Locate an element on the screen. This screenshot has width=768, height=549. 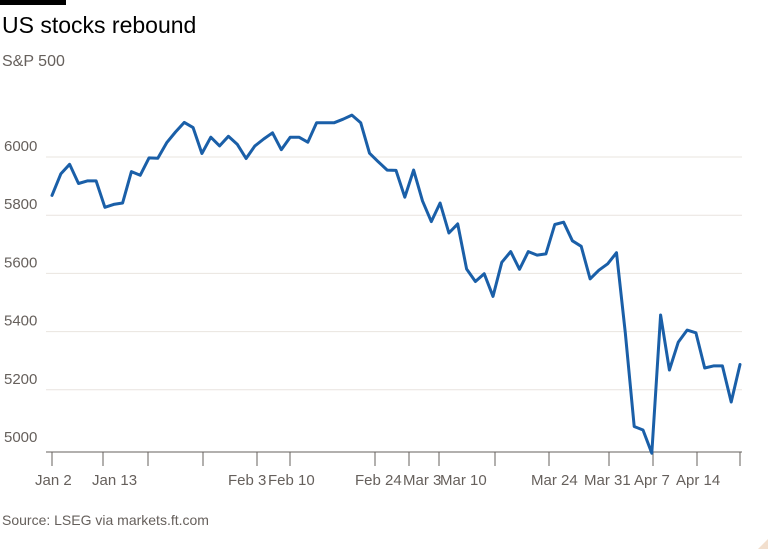
y-tick-label: 5600 is located at coordinates (20, 262).